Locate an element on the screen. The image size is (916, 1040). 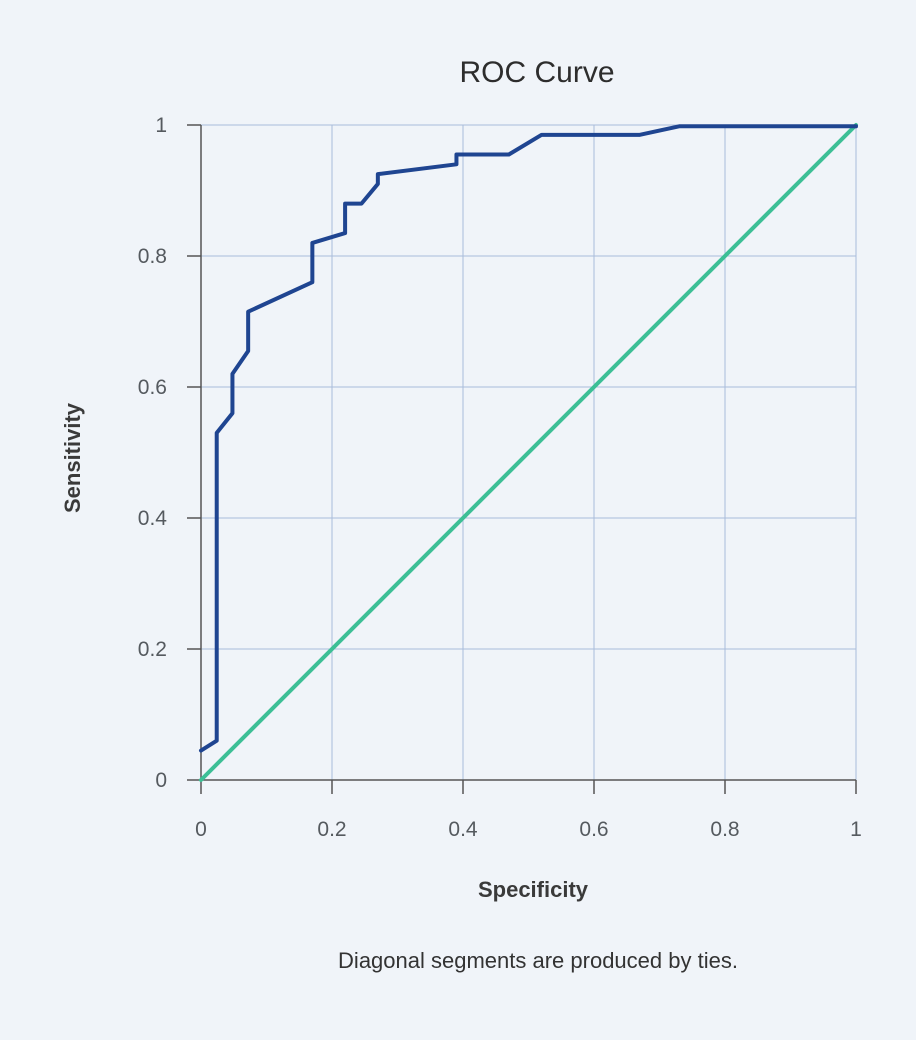
x-tick-label: 0.8 is located at coordinates (724, 829).